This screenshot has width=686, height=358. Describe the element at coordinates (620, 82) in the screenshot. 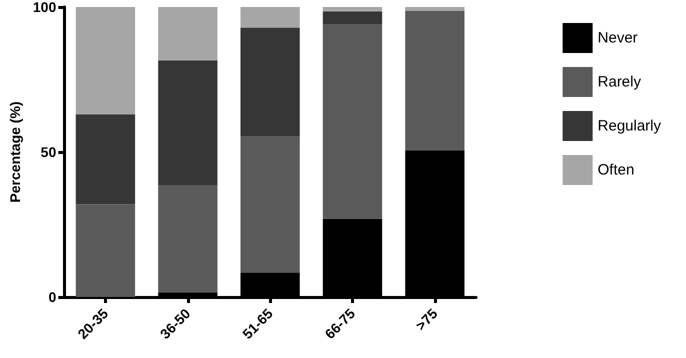

I see `legend-label: Rarely` at that location.